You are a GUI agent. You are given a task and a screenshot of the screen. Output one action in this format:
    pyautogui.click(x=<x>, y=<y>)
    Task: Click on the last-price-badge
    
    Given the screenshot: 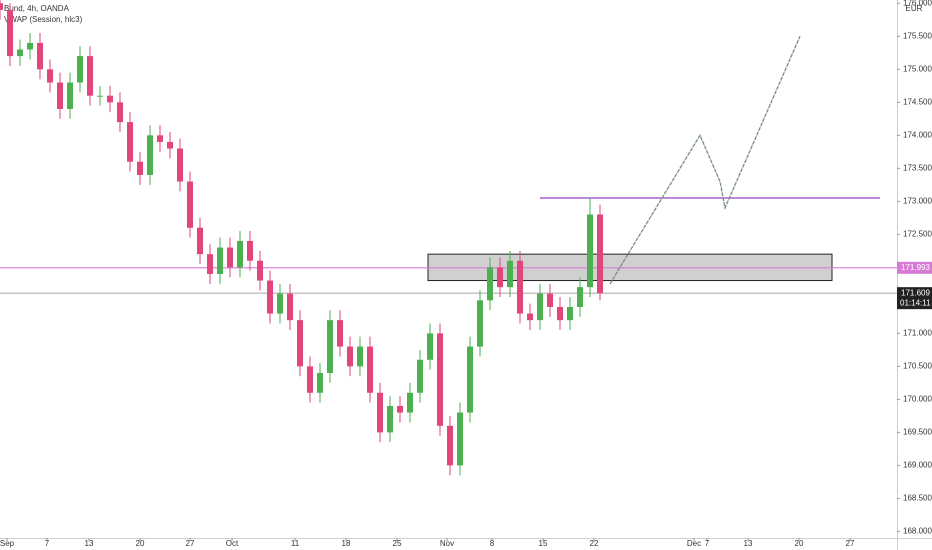 What is the action you would take?
    pyautogui.click(x=914, y=298)
    